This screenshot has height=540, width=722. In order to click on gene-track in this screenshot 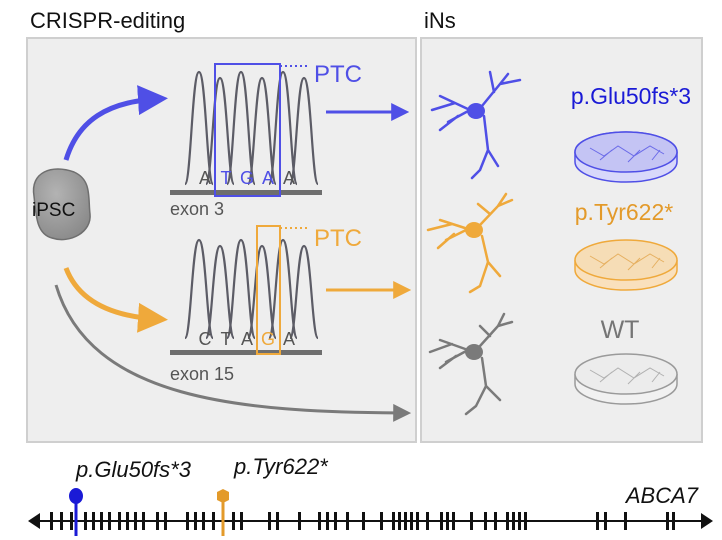, I will do `click(370, 512)`.